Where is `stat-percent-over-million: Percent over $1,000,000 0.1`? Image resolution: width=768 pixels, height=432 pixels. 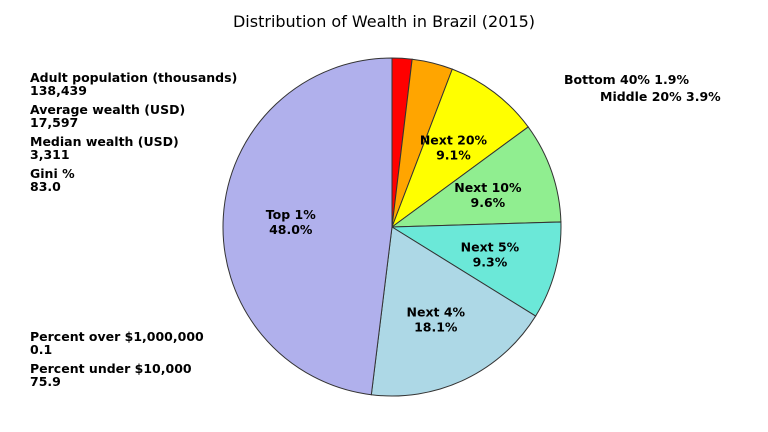 stat-percent-over-million: Percent over $1,000,000 0.1 is located at coordinates (117, 343).